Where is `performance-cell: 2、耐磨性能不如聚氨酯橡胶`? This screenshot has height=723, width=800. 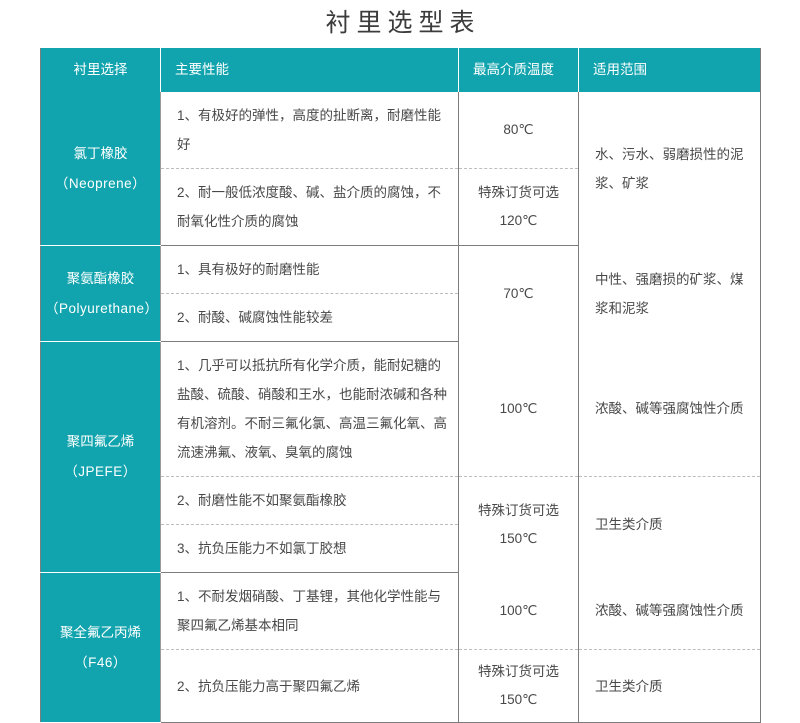
performance-cell: 2、耐磨性能不如聚氨酯橡胶 is located at coordinates (309, 500).